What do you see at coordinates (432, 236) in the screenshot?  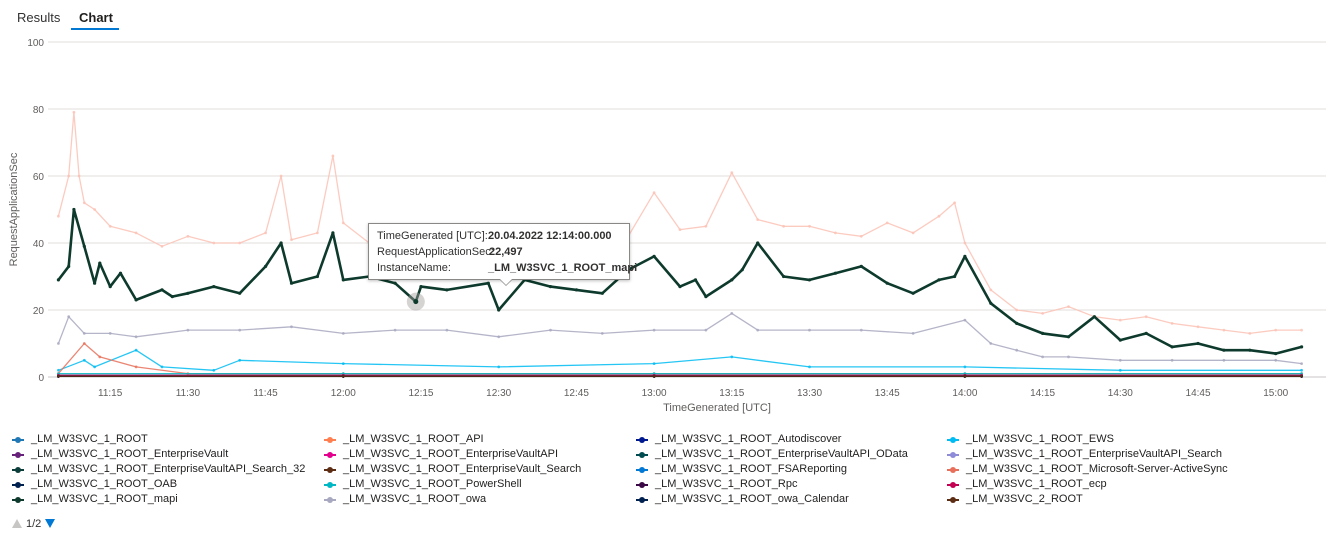 I see `tooltip-key: TimeGenerated [UTC]:` at bounding box center [432, 236].